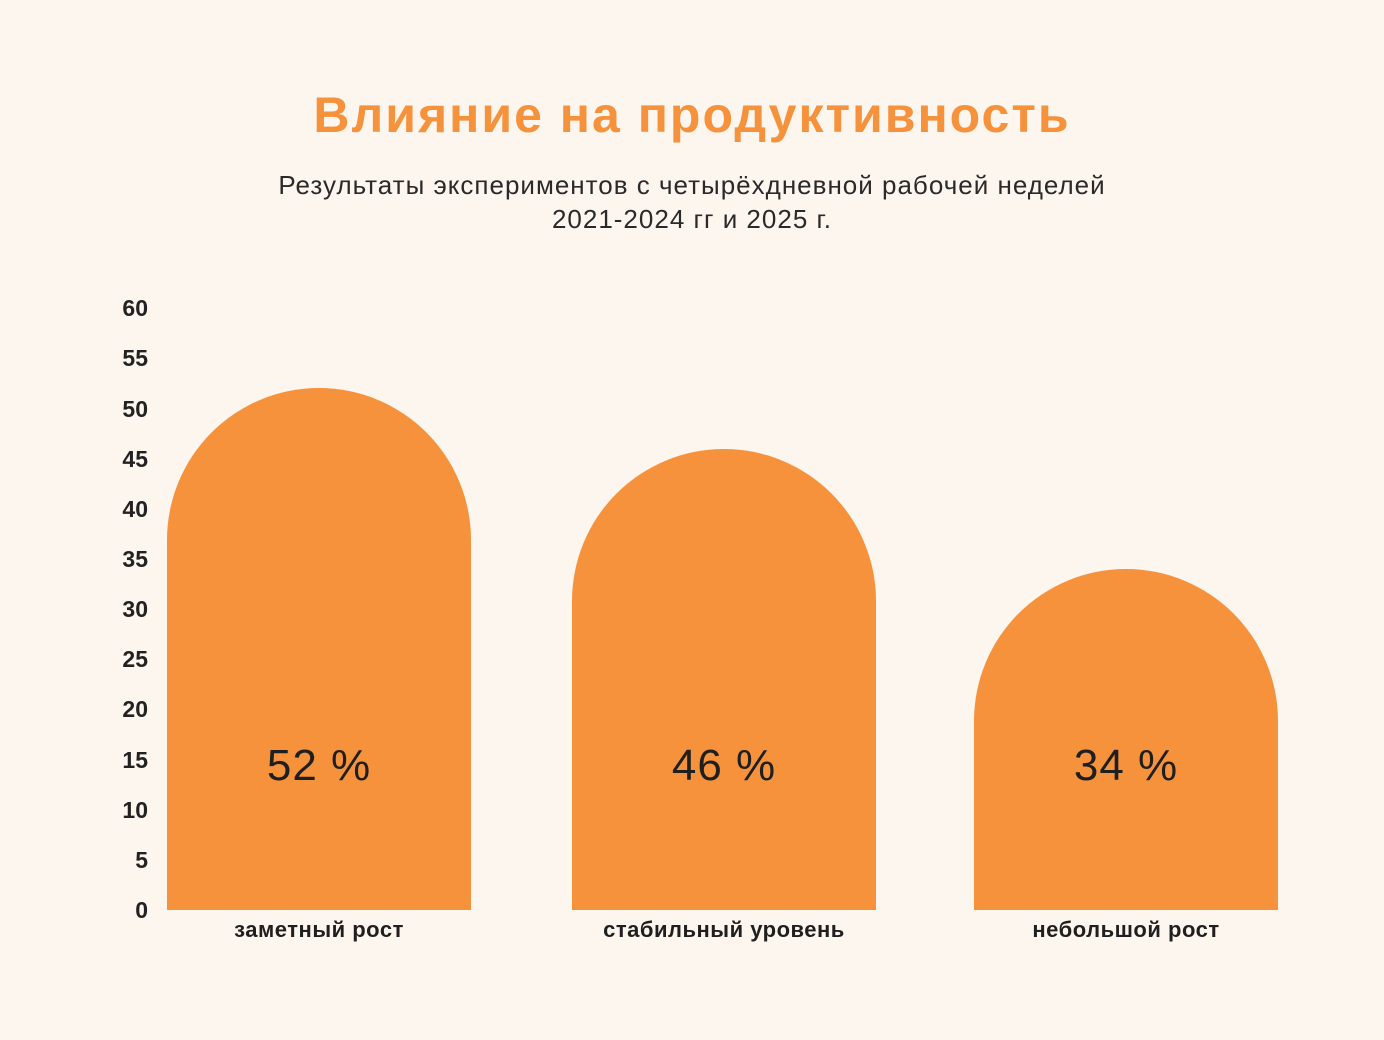 The width and height of the screenshot is (1384, 1040). I want to click on y-axis-tick-label: 15, so click(135, 759).